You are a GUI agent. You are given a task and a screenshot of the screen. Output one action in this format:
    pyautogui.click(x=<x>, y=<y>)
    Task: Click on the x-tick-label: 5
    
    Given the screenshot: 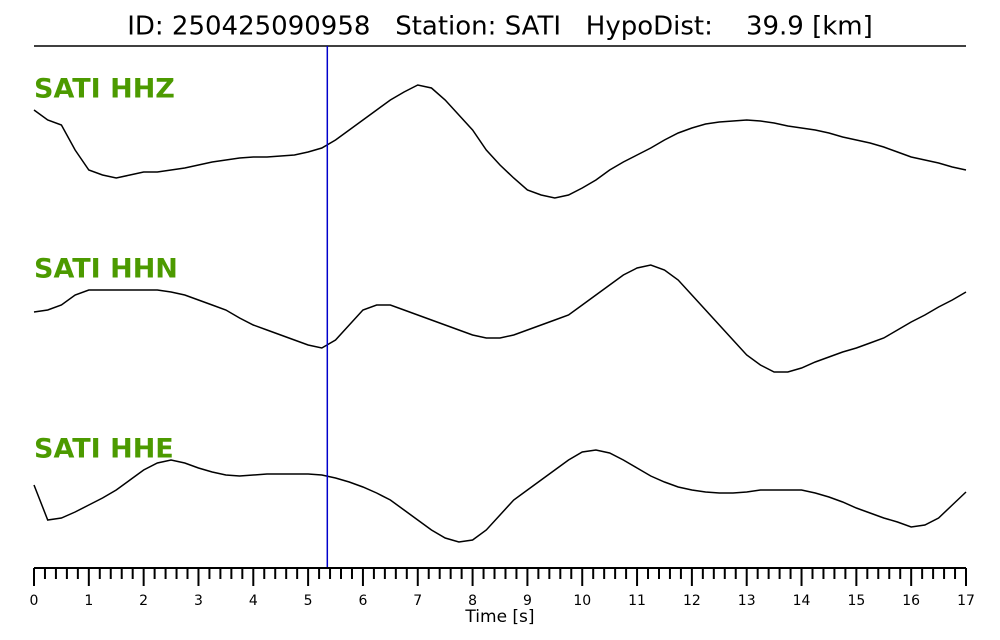 What is the action you would take?
    pyautogui.click(x=308, y=601)
    